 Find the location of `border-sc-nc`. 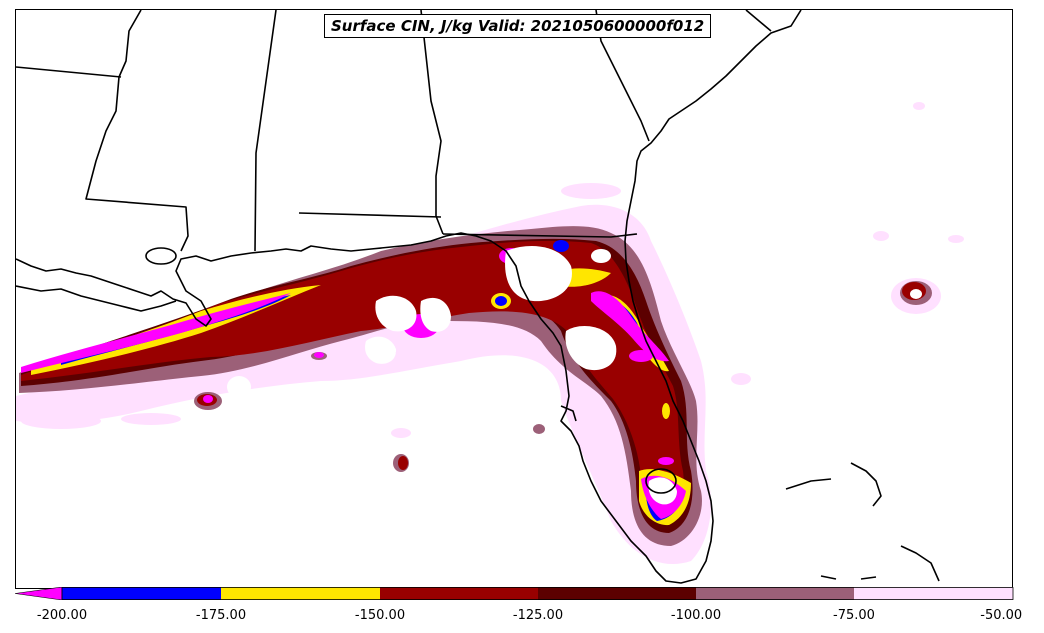

border-sc-nc is located at coordinates (758, 21).